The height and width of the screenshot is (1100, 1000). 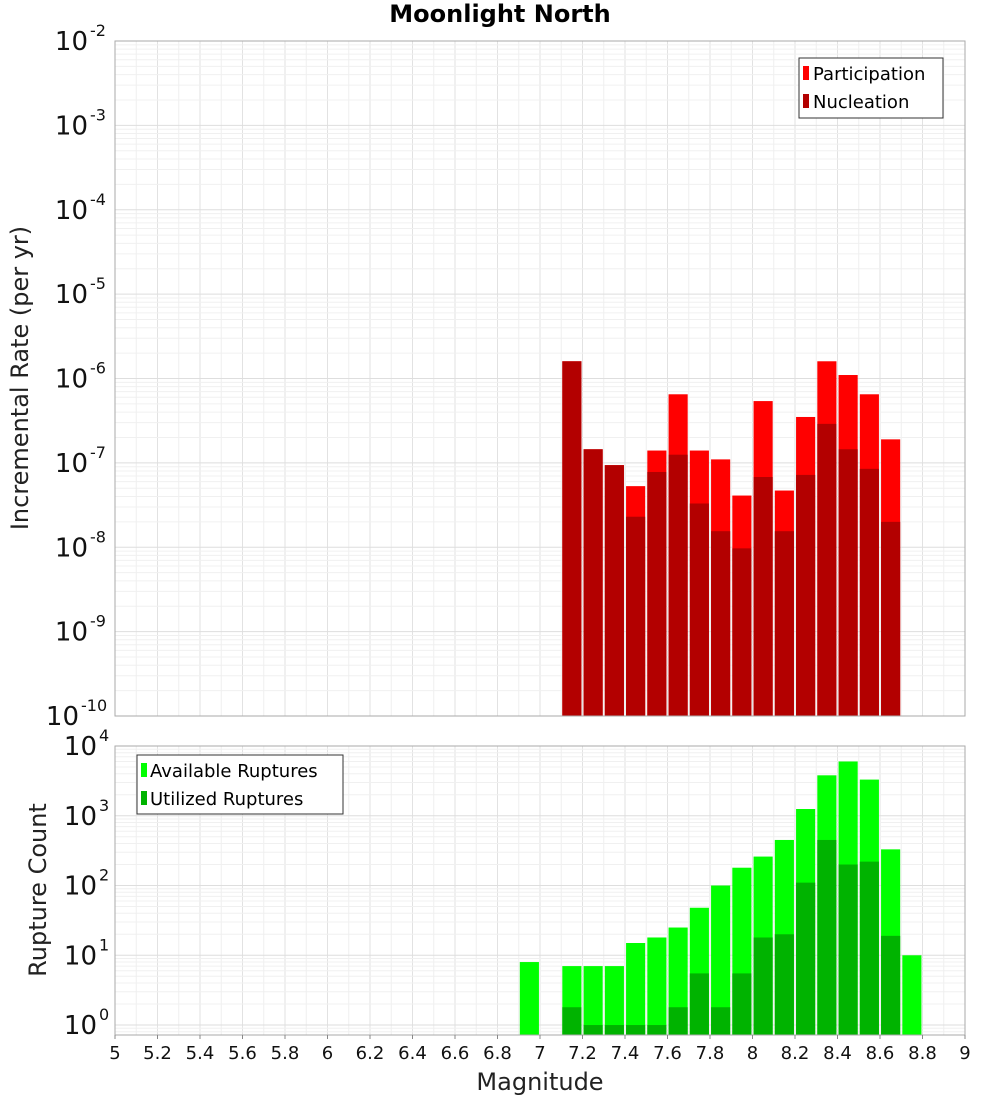 What do you see at coordinates (38, 890) in the screenshot?
I see `bottom-y-axis-label: Rupture Count` at bounding box center [38, 890].